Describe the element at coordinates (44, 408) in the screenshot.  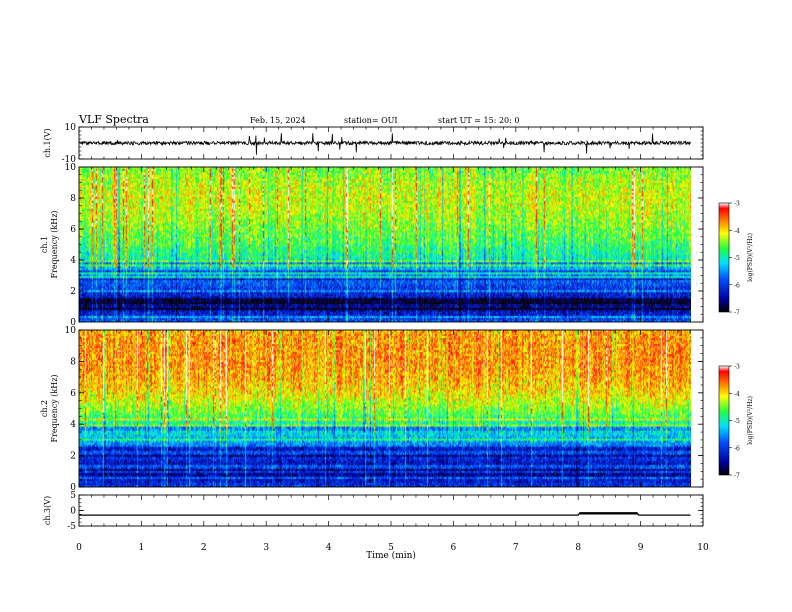
I see `y-axis-label-channel: ch.2` at that location.